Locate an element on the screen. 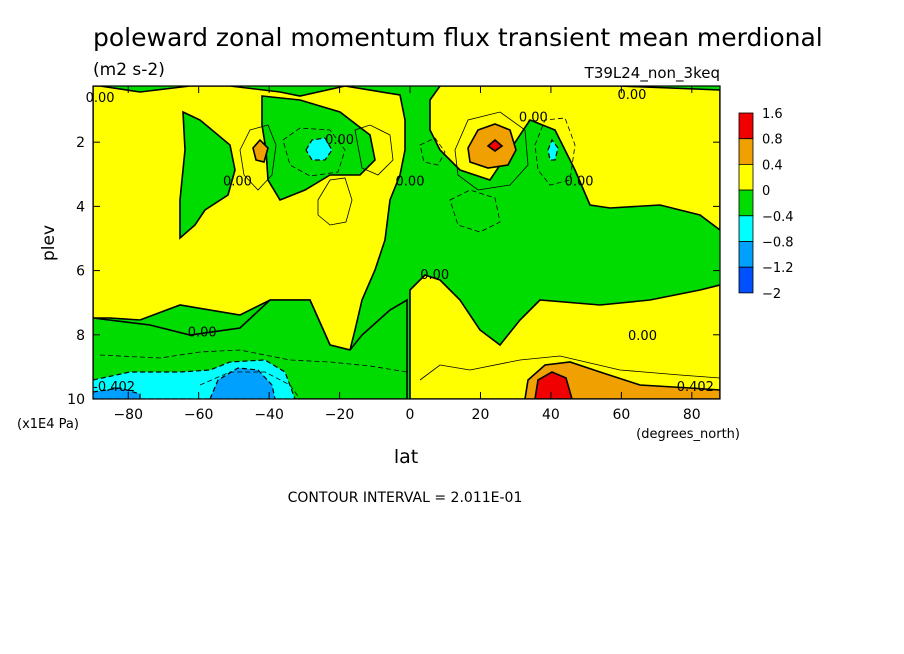 The image size is (904, 654). run-label: T39L24_non_3keq is located at coordinates (652, 73).